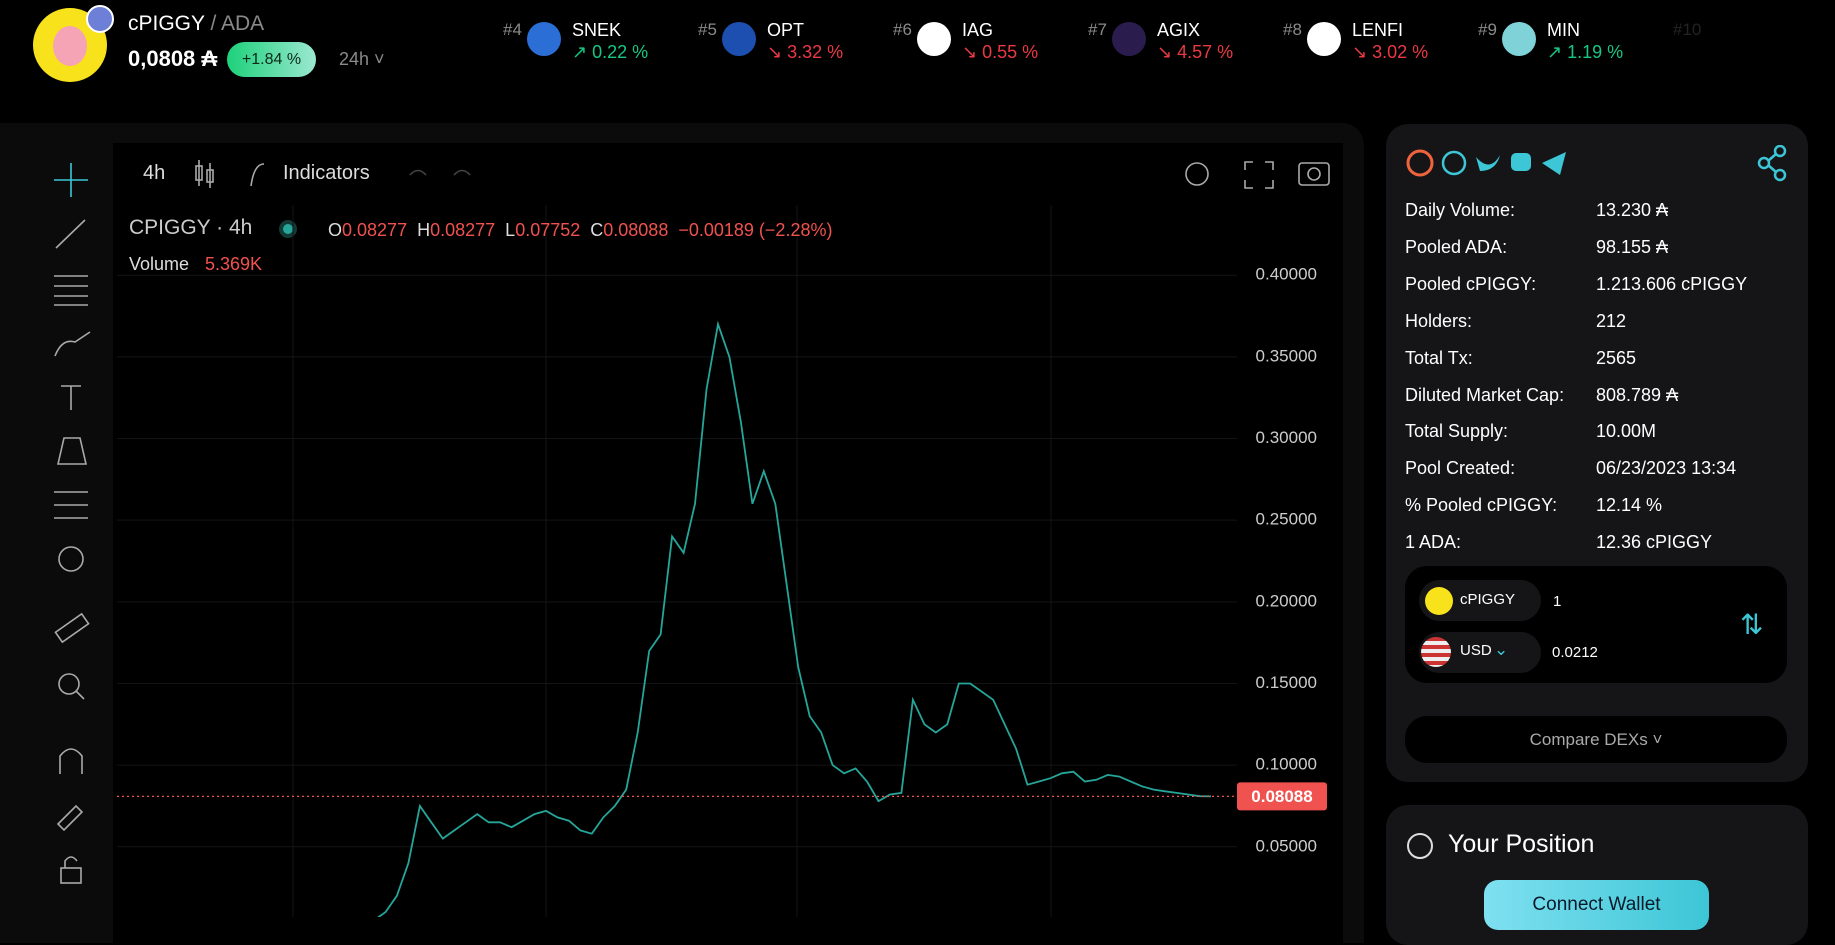 This screenshot has height=945, width=1835. I want to click on info-value: 1.213.606 cPIGGY, so click(1672, 283).